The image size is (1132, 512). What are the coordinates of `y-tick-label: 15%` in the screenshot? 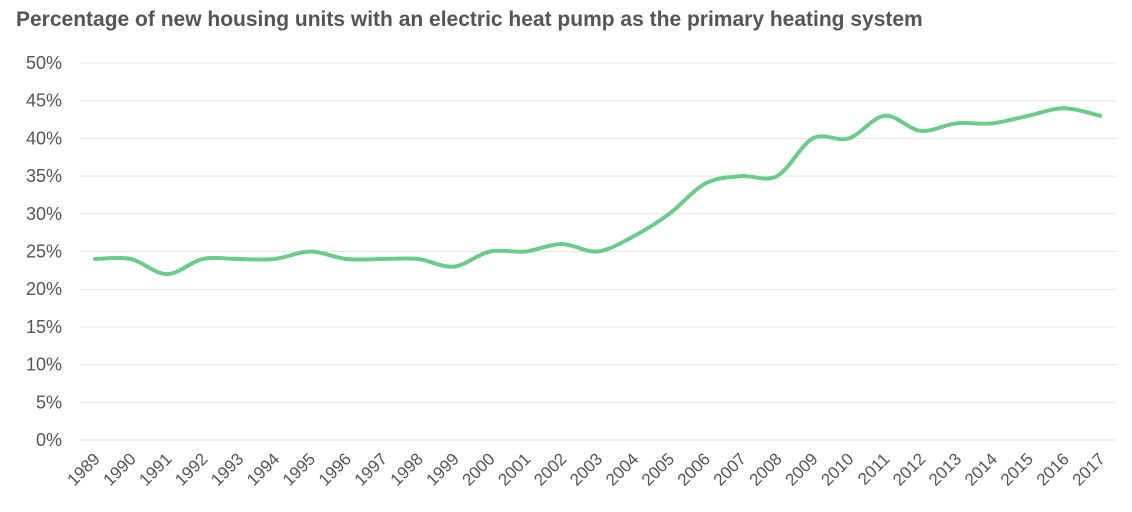 It's located at (44, 327).